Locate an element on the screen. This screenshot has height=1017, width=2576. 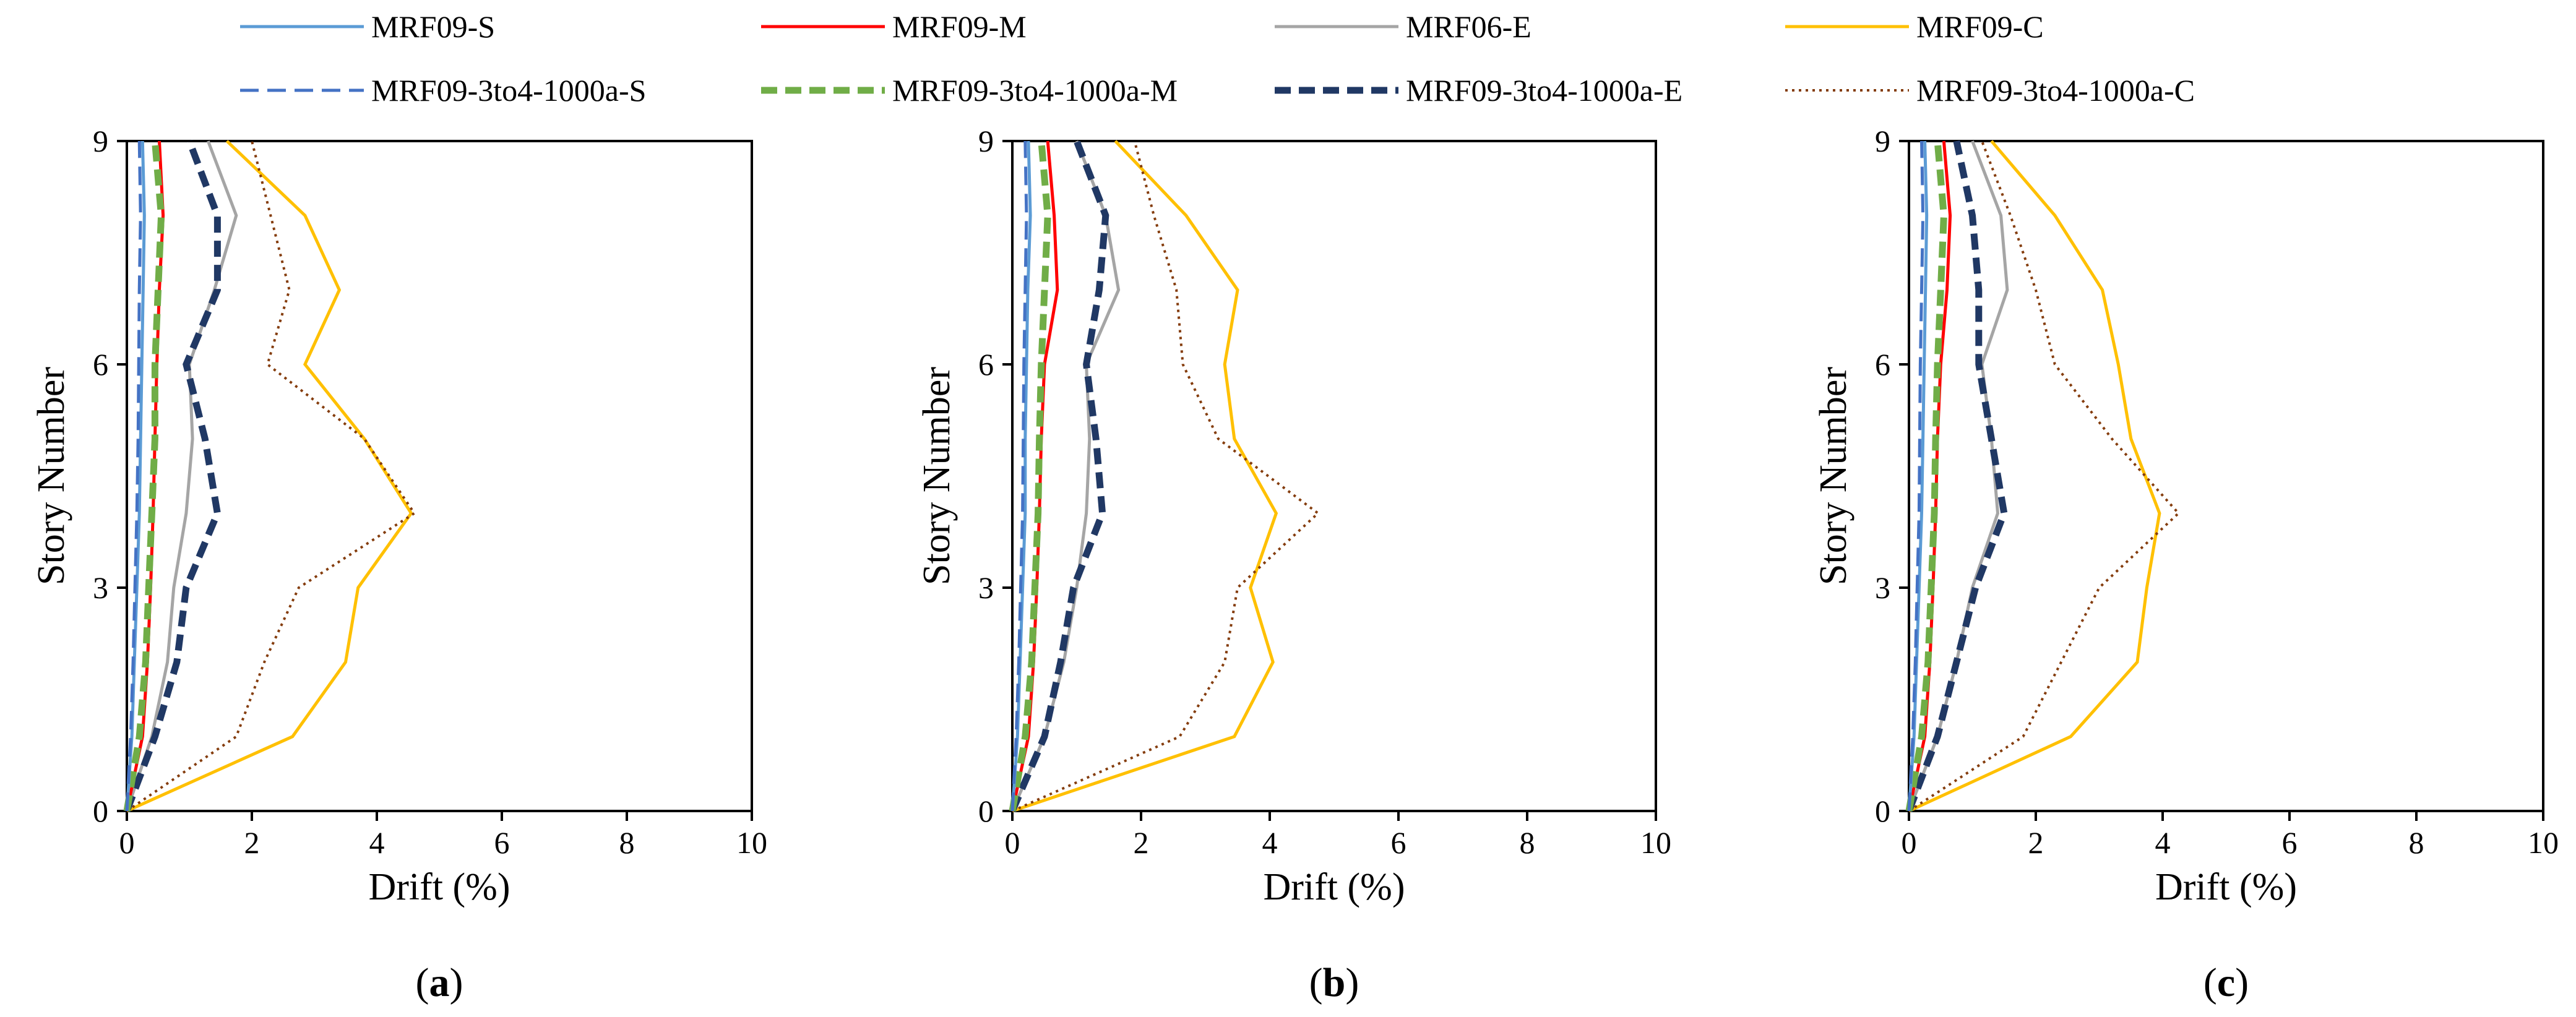
legend-label-mrf09-3to4-1000a-e: MRF09-3to4-1000a-E is located at coordinates (1544, 90).